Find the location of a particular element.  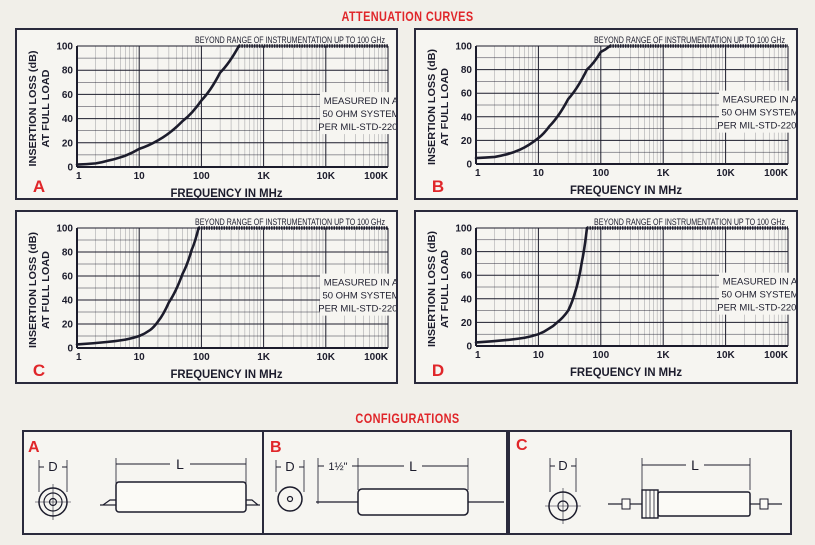

configuration-b-panel: B D 1½" L is located at coordinates (385, 482).